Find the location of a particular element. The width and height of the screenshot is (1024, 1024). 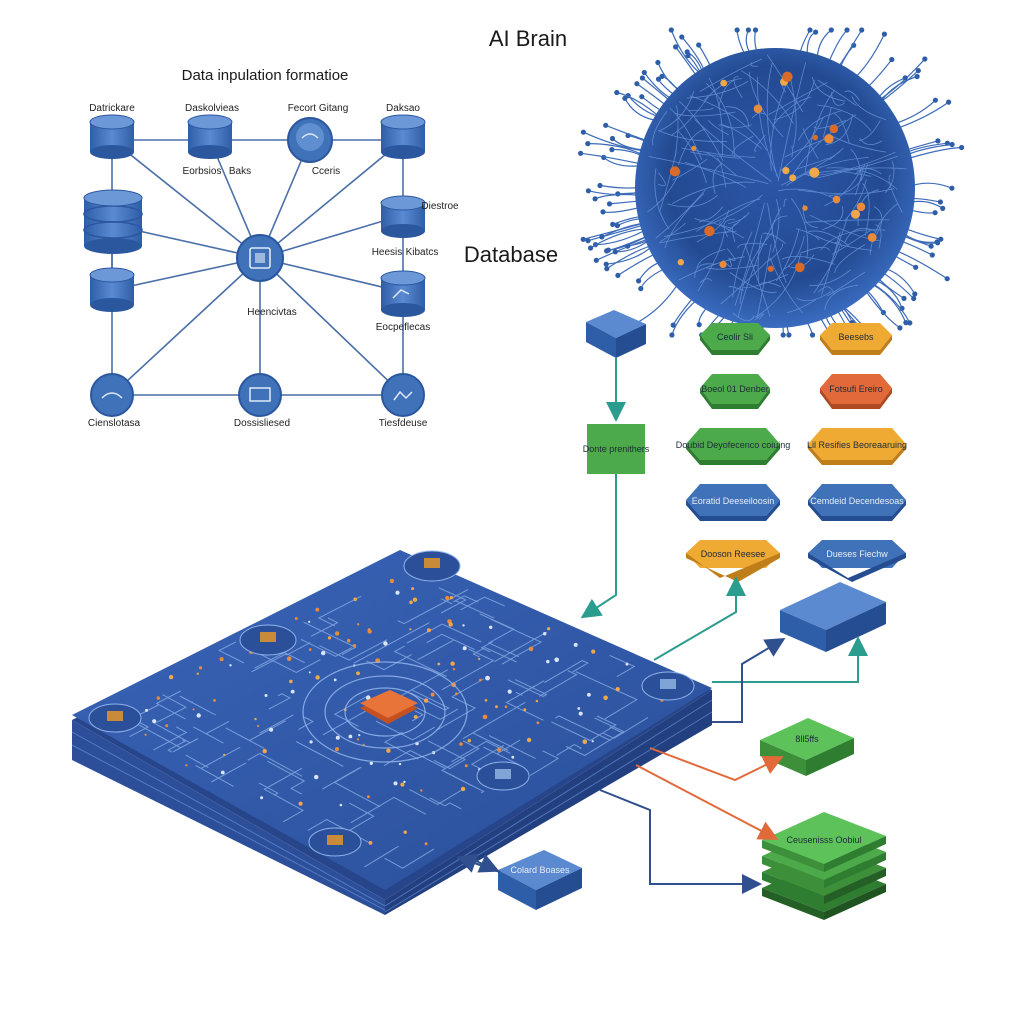

block-label-g3: Doubid Deyofecenco coiuing is located at coordinates (733, 445).